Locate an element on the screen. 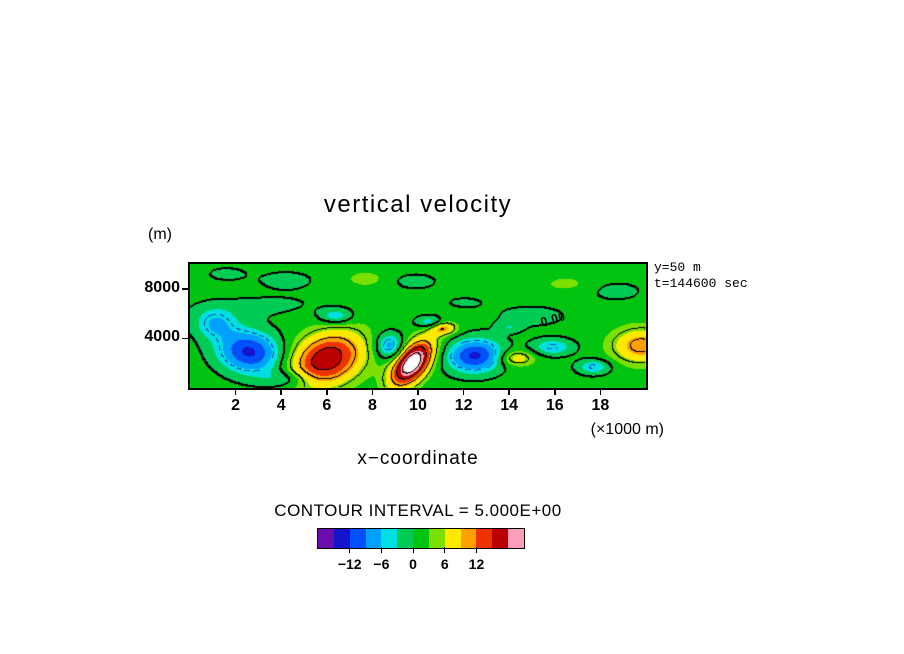 The width and height of the screenshot is (904, 654). x-tick-label: 14 is located at coordinates (509, 405).